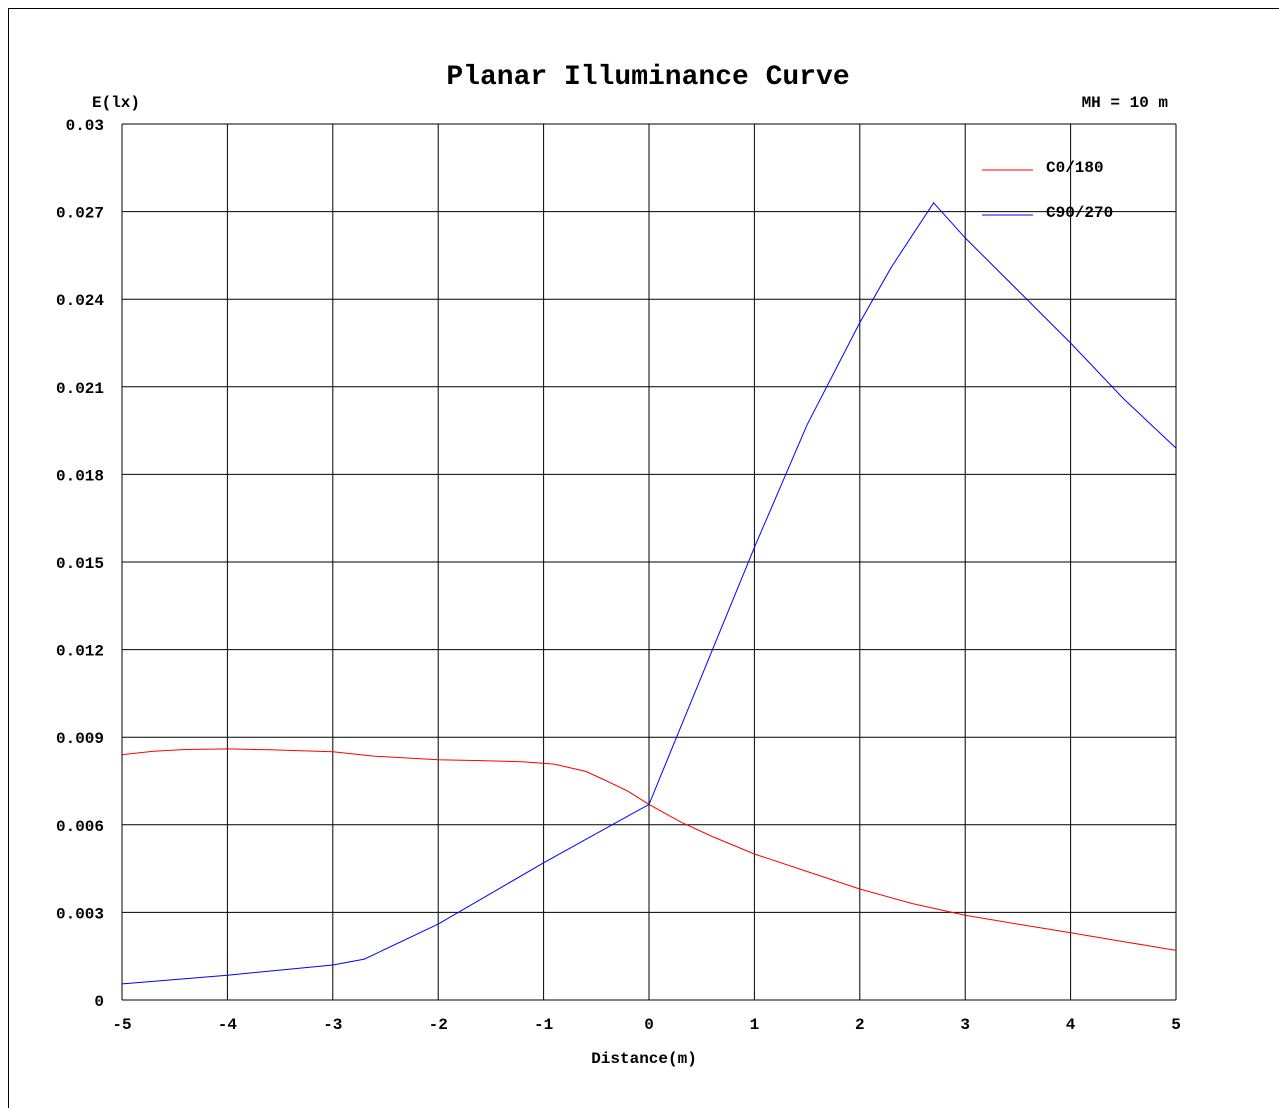 The width and height of the screenshot is (1279, 1108). Describe the element at coordinates (1047, 190) in the screenshot. I see `legend: C0/180 C90/270` at that location.